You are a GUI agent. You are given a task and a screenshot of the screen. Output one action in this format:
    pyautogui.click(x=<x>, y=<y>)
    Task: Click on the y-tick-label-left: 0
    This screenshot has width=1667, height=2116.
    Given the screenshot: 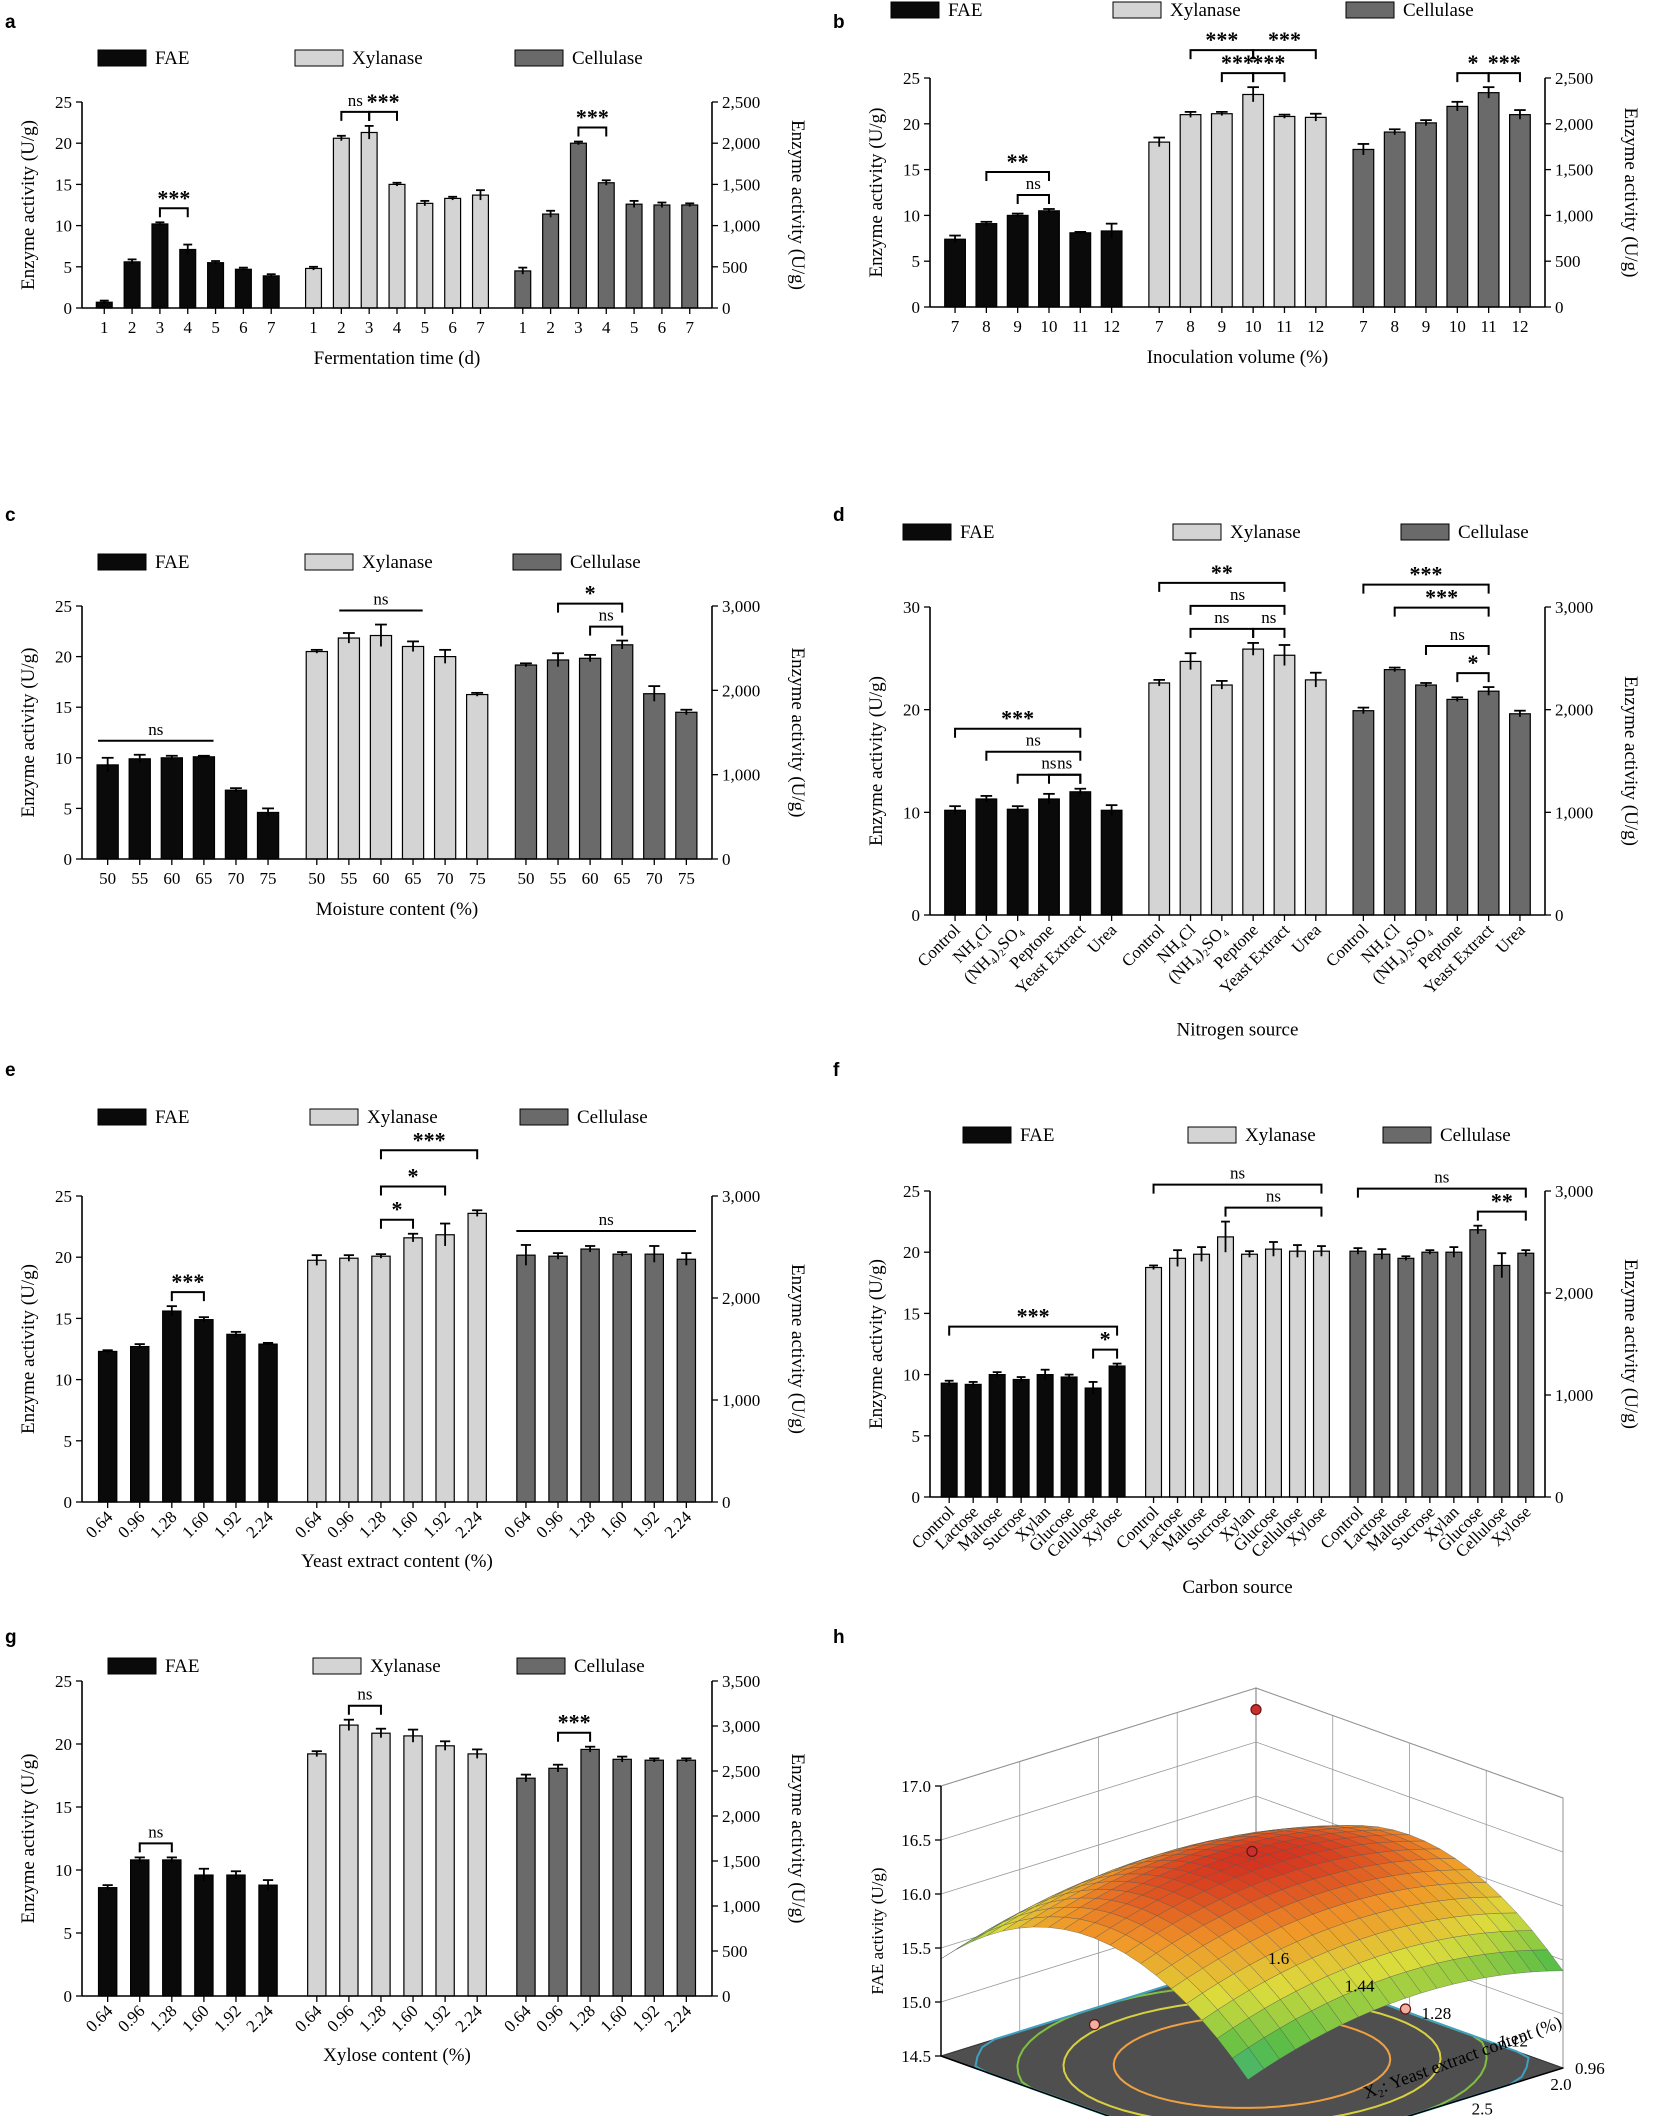 What is the action you would take?
    pyautogui.click(x=68, y=1502)
    